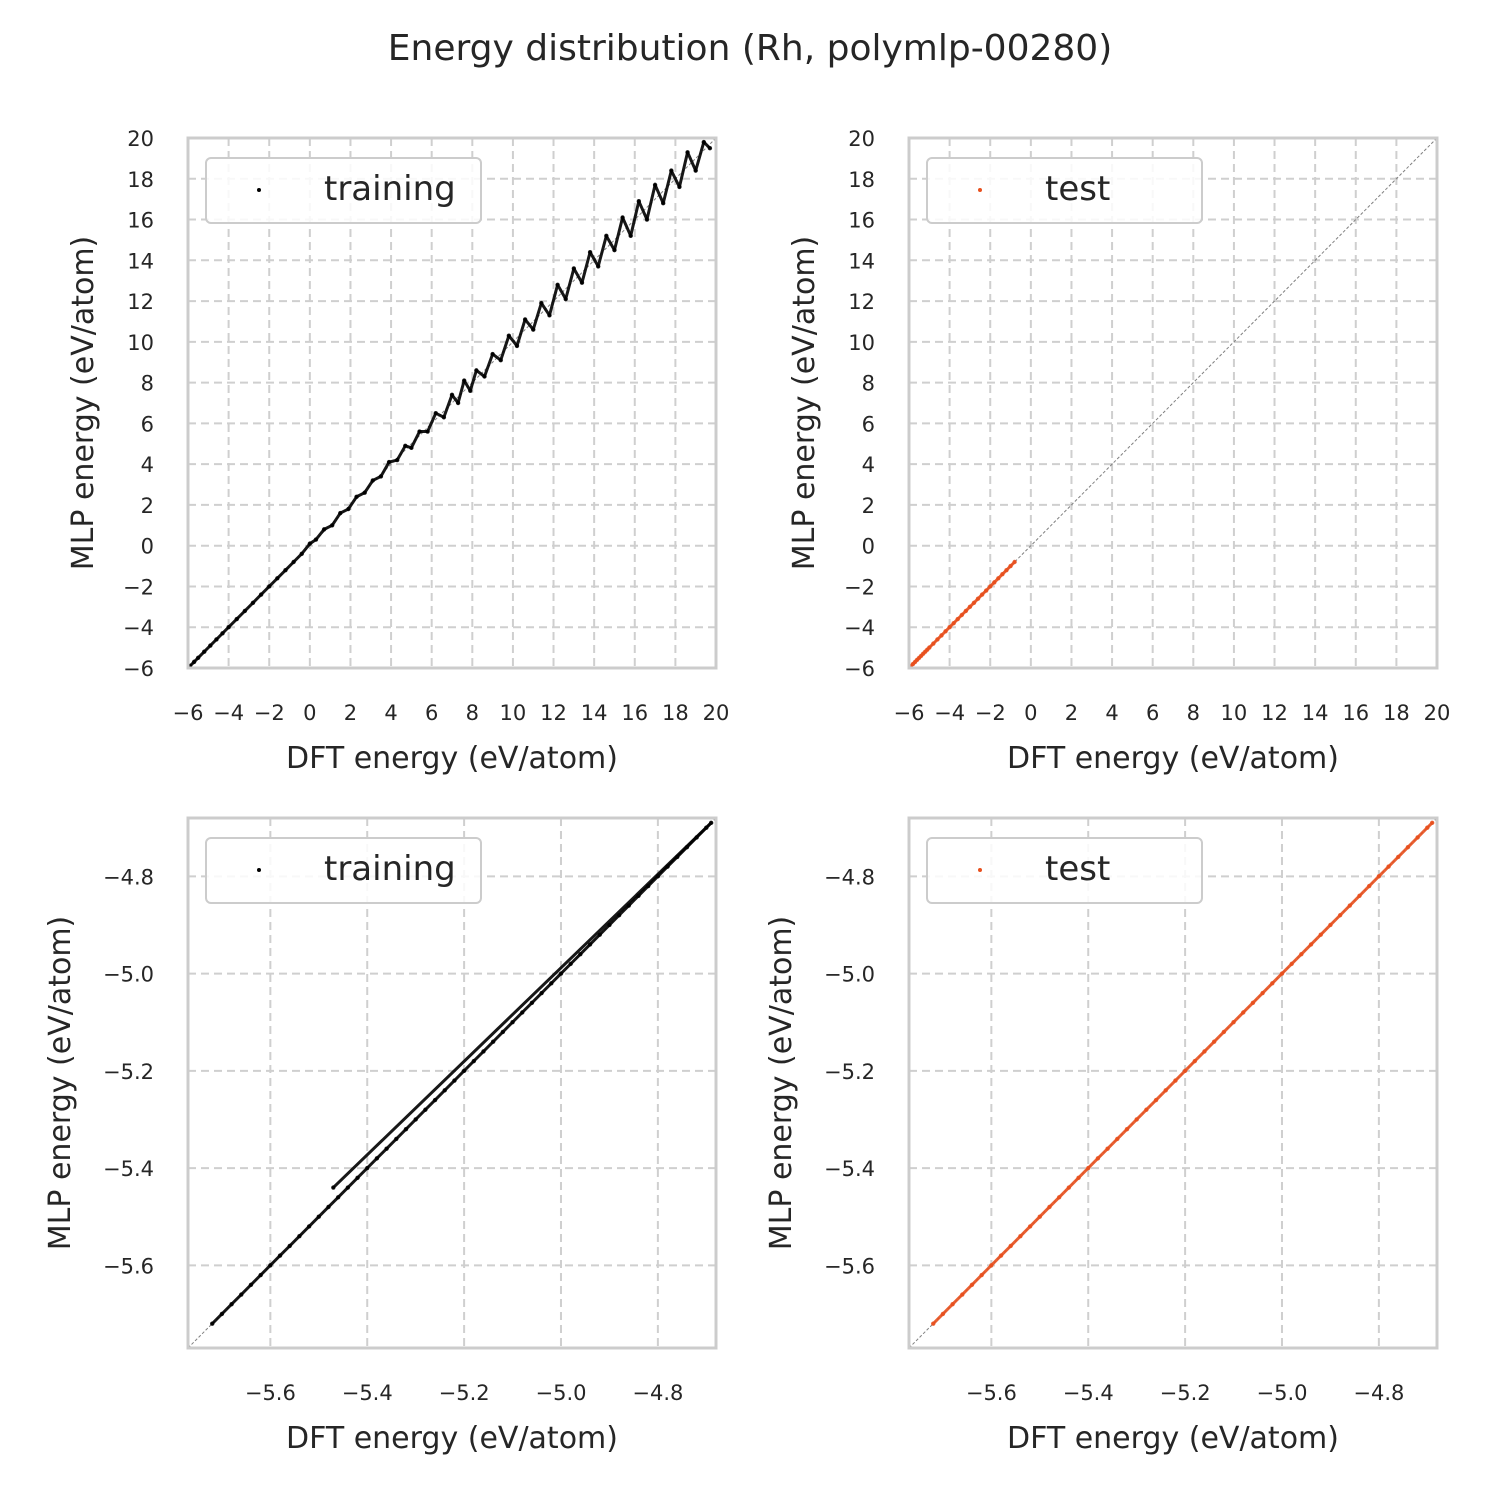  Describe the element at coordinates (1185, 1393) in the screenshot. I see `x-tick-label: −5.2` at that location.